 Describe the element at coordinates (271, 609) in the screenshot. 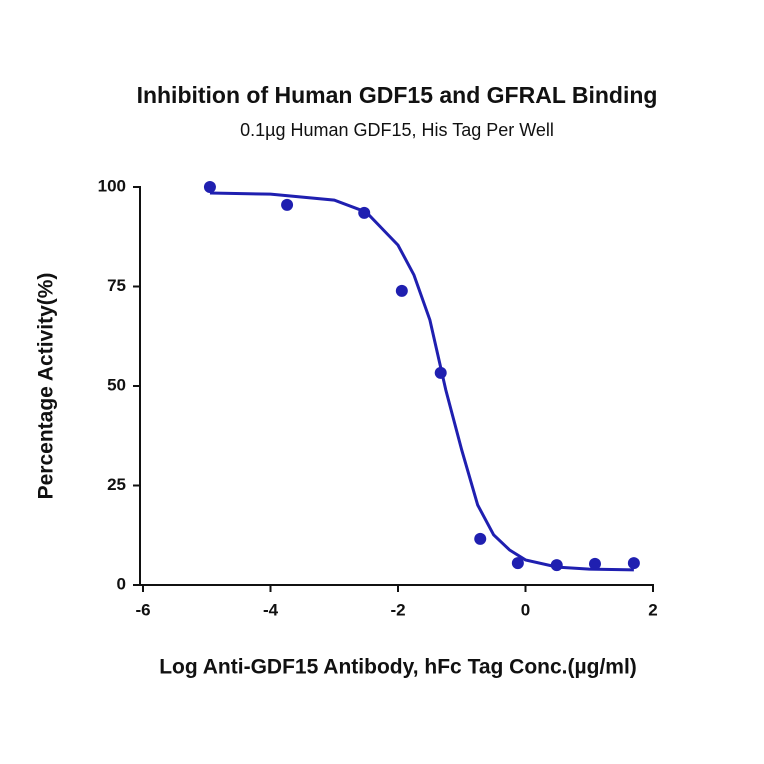

I see `x-tick-label: -4` at that location.